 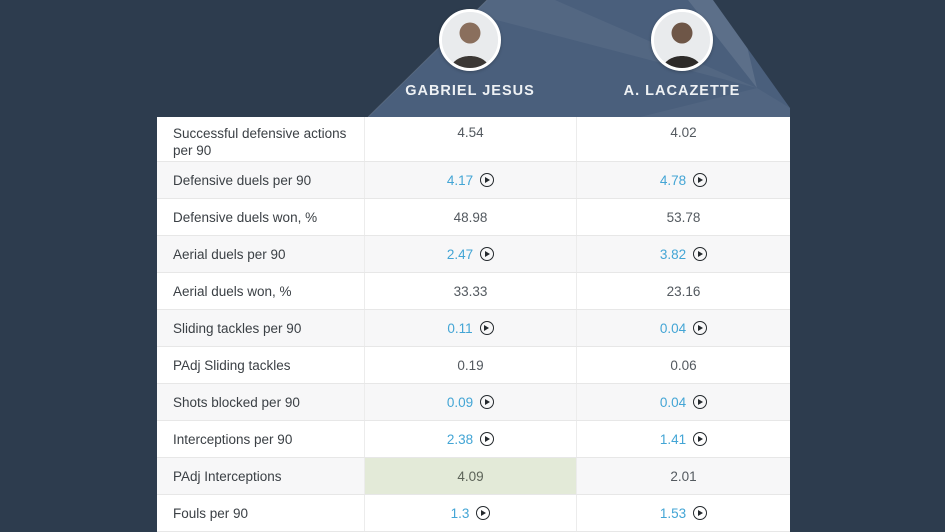 What do you see at coordinates (460, 328) in the screenshot?
I see `stat-number: 0.11` at bounding box center [460, 328].